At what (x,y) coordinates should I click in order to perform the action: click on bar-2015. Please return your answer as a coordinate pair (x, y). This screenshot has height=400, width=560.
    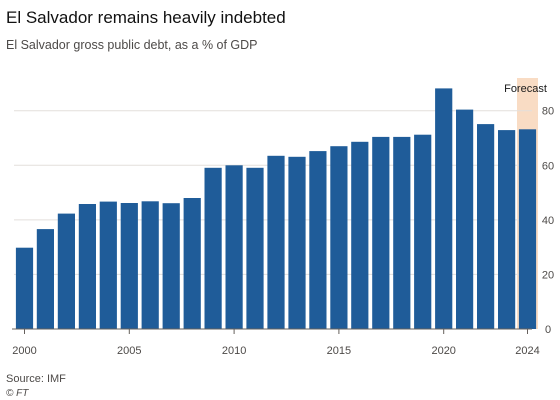
    Looking at the image, I should click on (339, 237).